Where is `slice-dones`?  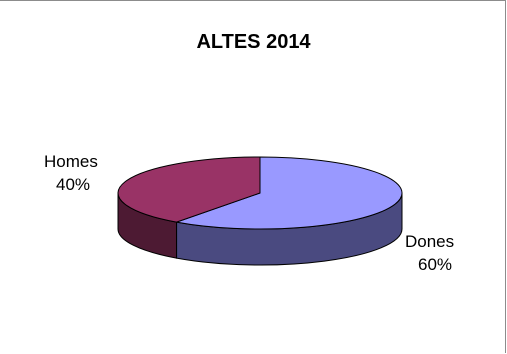
slice-dones is located at coordinates (288, 193).